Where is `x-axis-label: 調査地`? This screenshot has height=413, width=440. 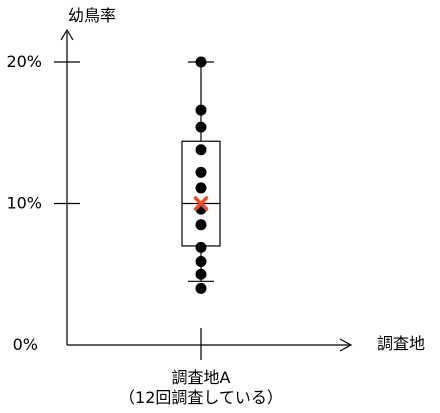 x-axis-label: 調査地 is located at coordinates (401, 343).